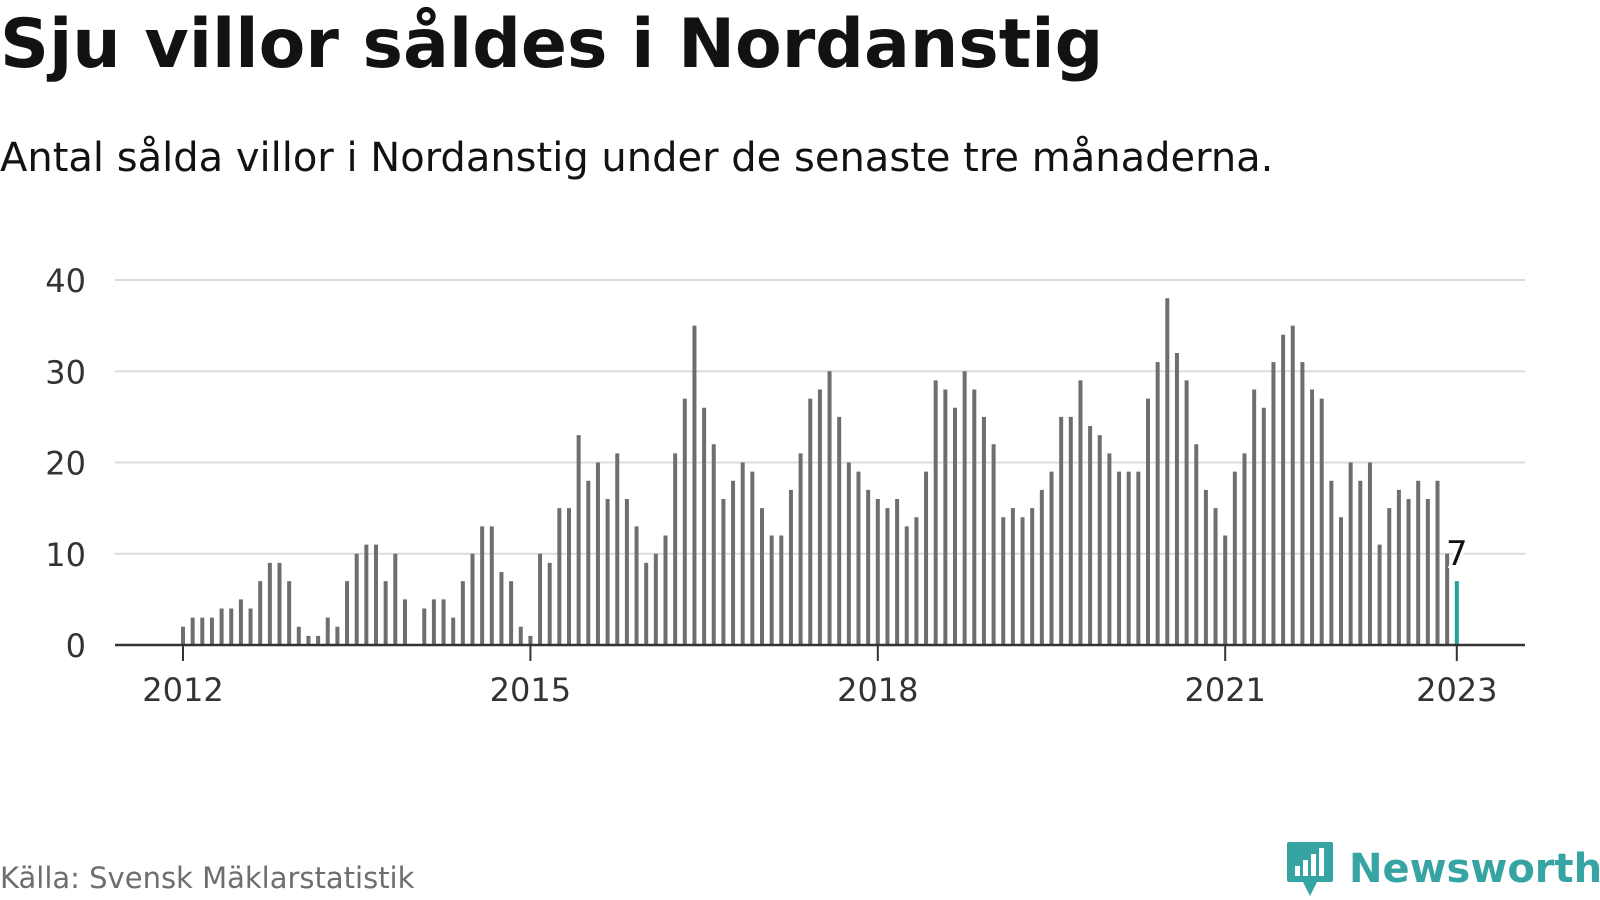 The image size is (1600, 900). Describe the element at coordinates (65, 372) in the screenshot. I see `y-tick-label: 30` at that location.